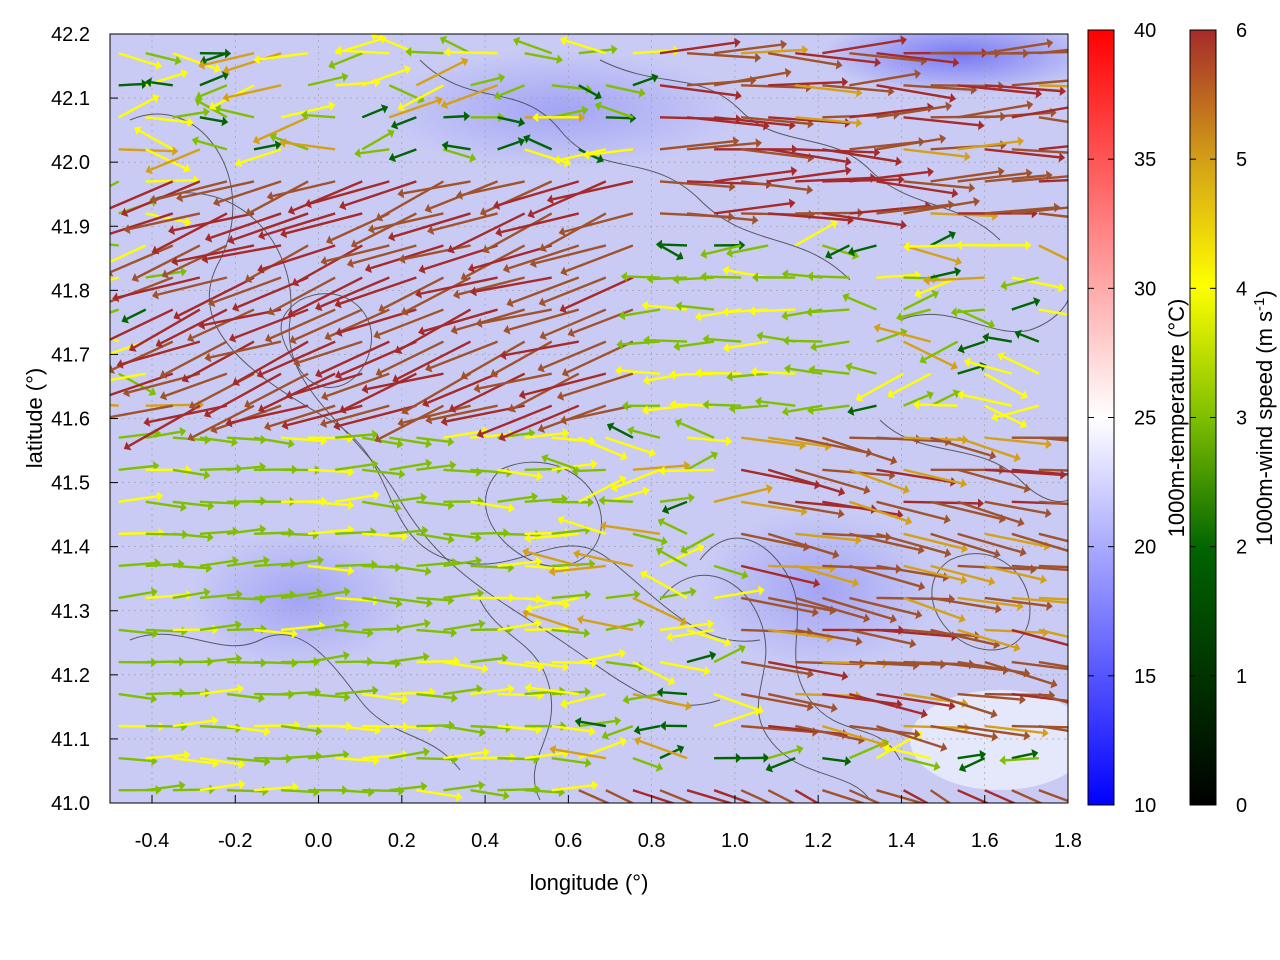 This screenshot has height=960, width=1280. Describe the element at coordinates (652, 841) in the screenshot. I see `x-tick-label: 0.8` at that location.